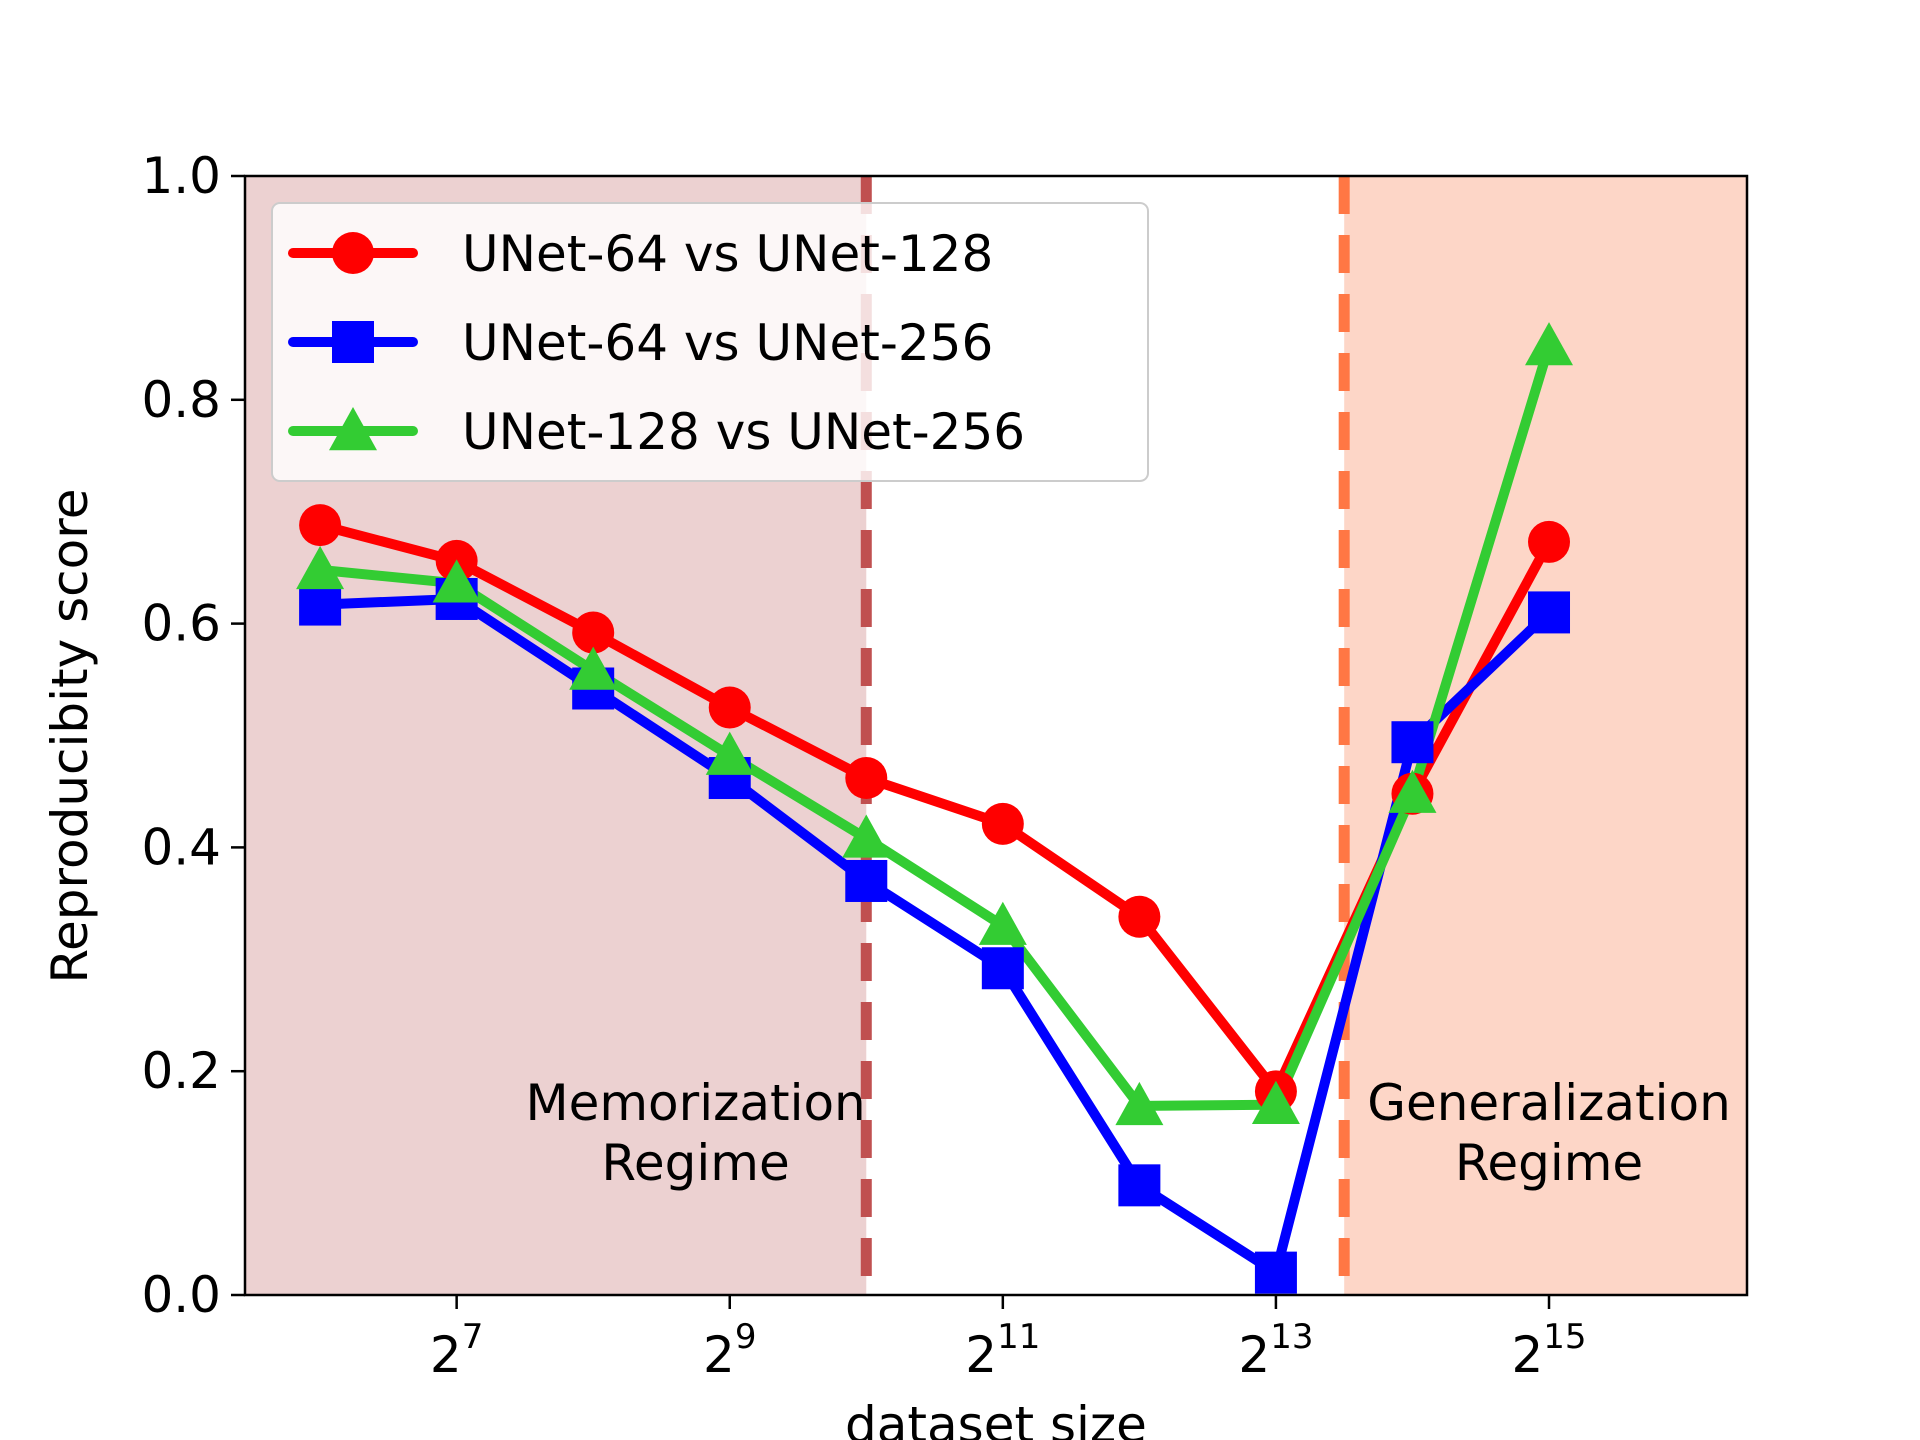 The width and height of the screenshot is (1920, 1440). I want to click on memorization-label-line-2: Regime, so click(695, 1163).